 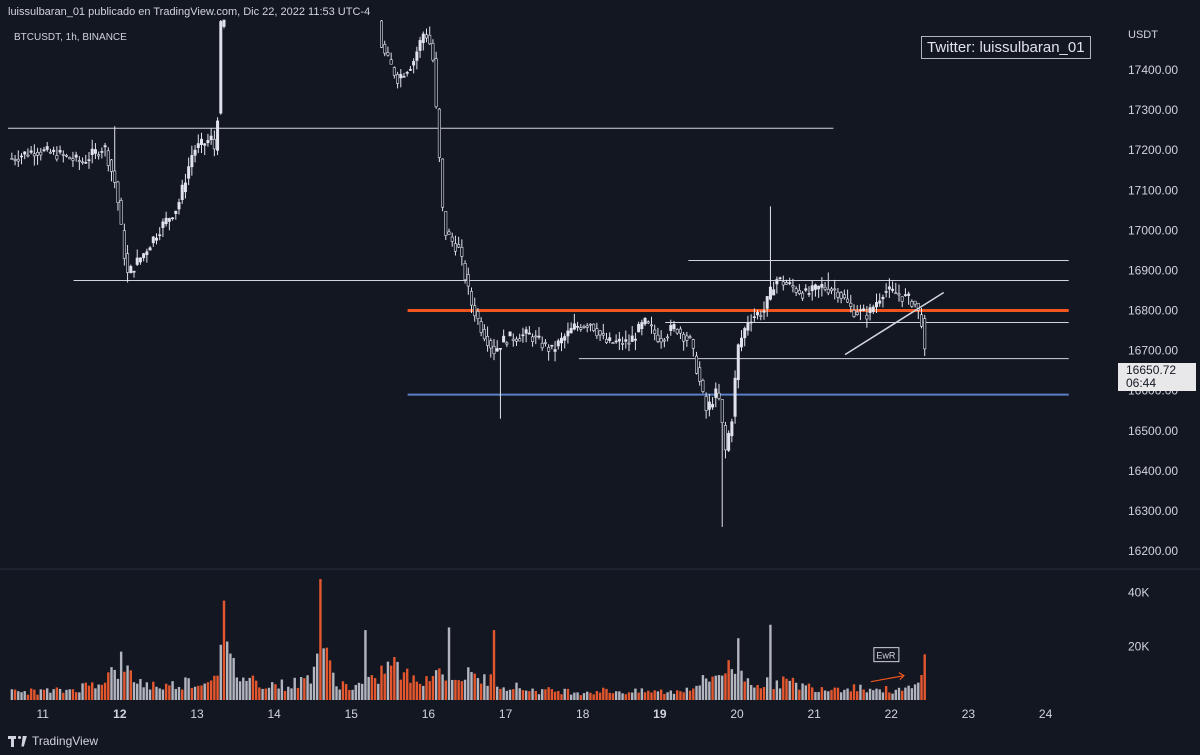 I want to click on price-tick-label: 16300.00, so click(x=1153, y=511).